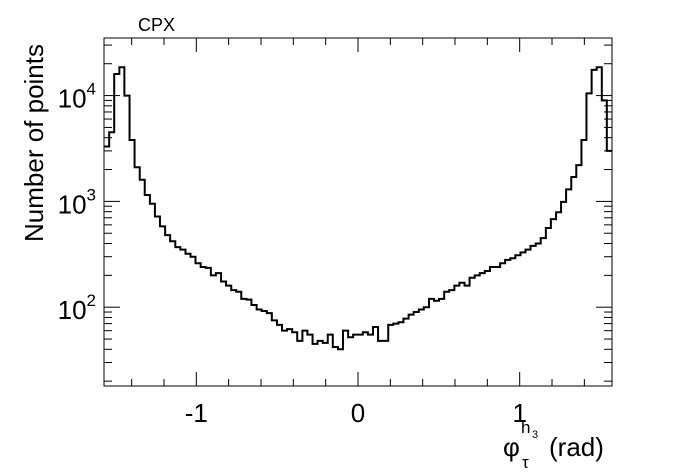 The image size is (696, 474). What do you see at coordinates (525, 427) in the screenshot?
I see `x-axis-superscript: h` at bounding box center [525, 427].